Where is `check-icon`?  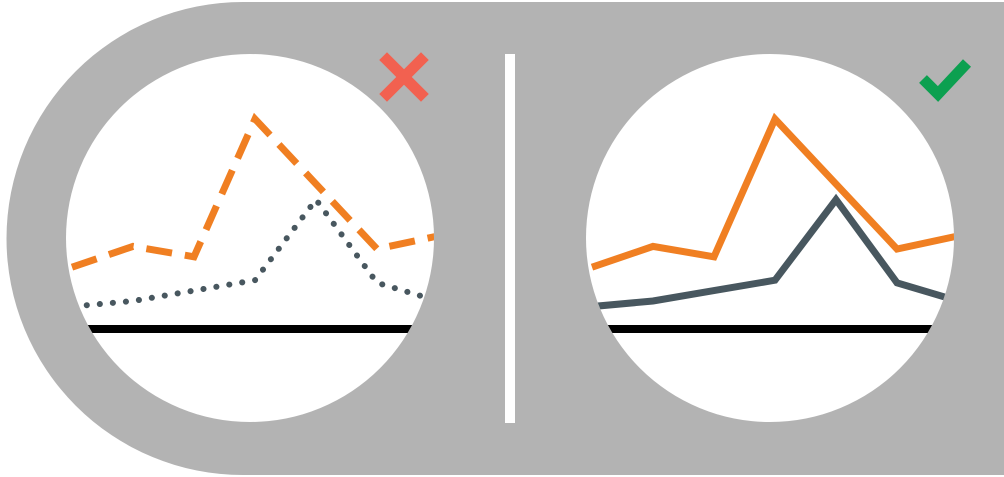 check-icon is located at coordinates (945, 80).